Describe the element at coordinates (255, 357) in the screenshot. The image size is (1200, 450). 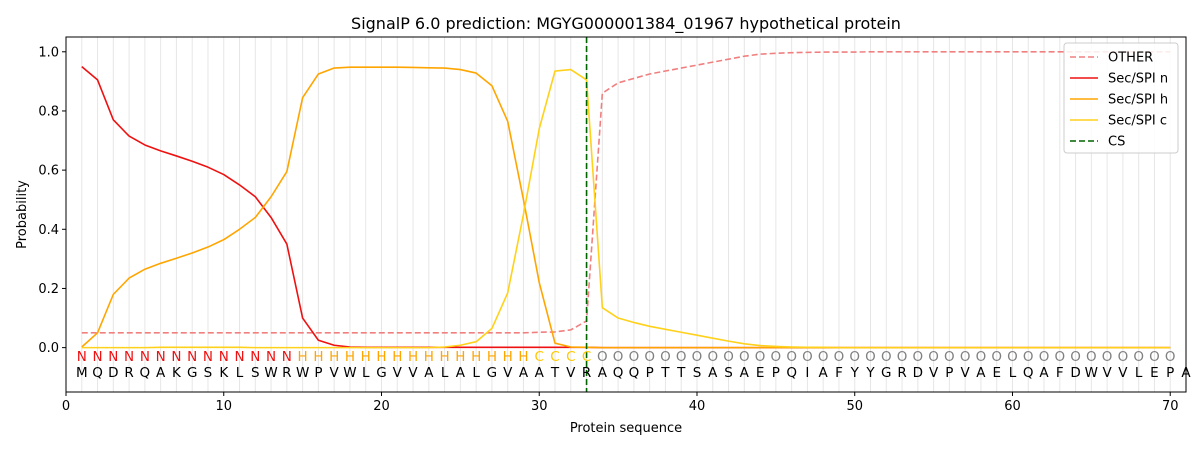
I see `annotation-label-12: N` at that location.